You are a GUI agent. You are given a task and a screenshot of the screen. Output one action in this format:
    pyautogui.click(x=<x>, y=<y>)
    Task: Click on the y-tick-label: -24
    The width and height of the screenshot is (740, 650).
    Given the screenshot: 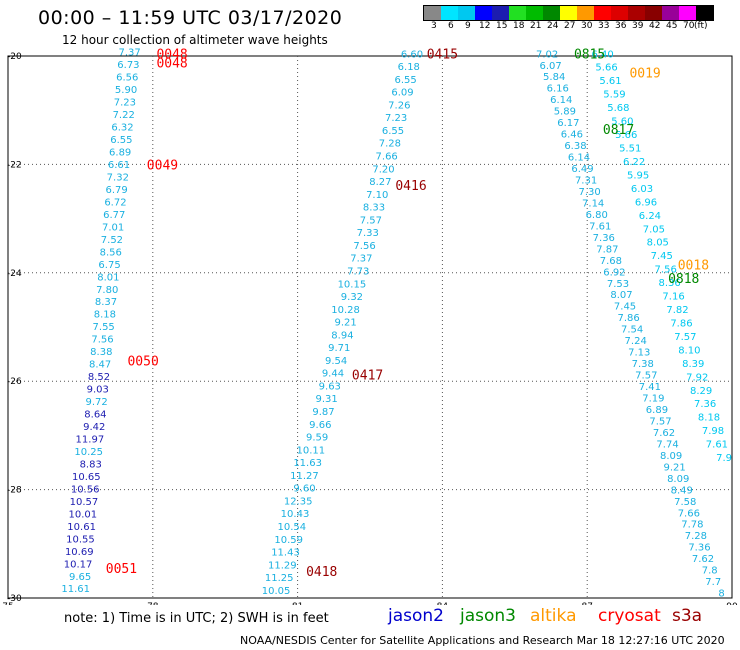 What is the action you would take?
    pyautogui.click(x=14, y=274)
    